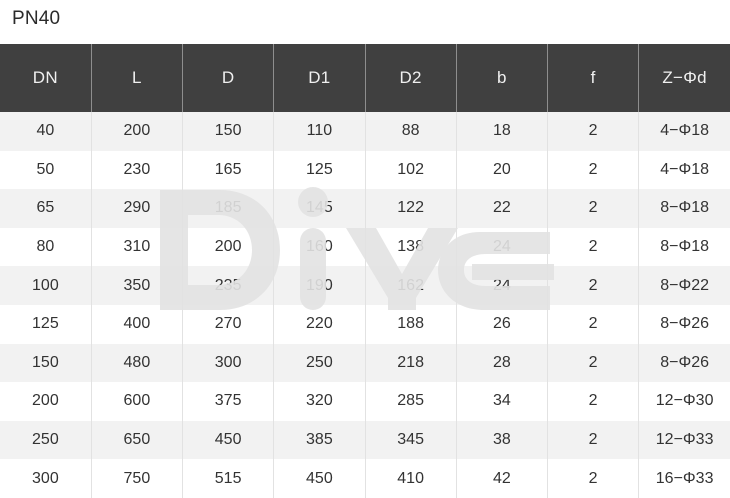  Describe the element at coordinates (228, 401) in the screenshot. I see `cell-d: 375` at that location.